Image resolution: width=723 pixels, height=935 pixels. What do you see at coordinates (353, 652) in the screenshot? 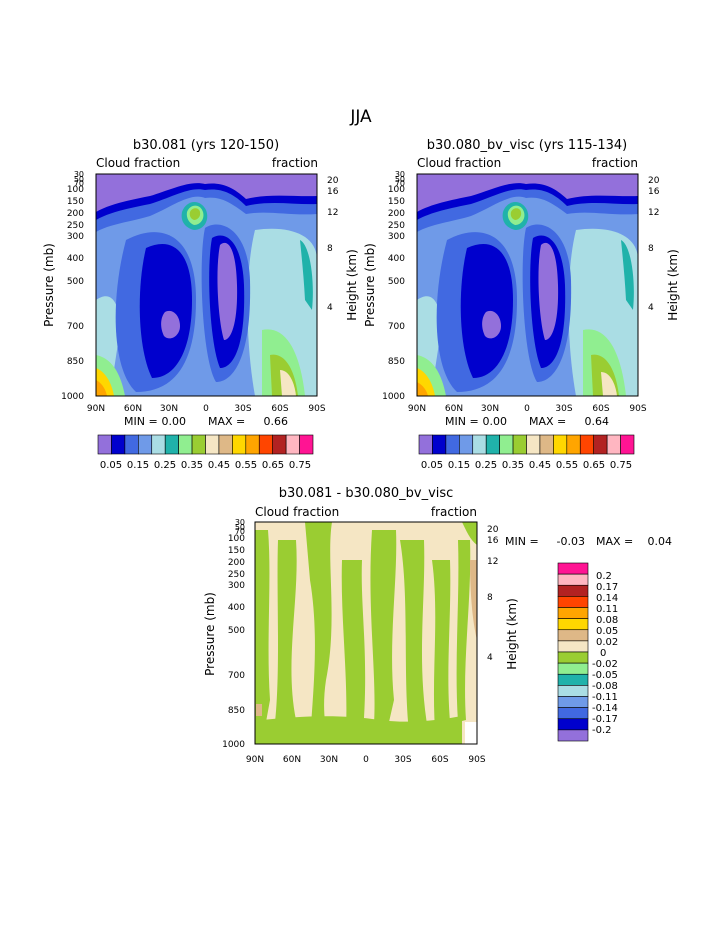
I see `band-neg-d` at bounding box center [353, 652].